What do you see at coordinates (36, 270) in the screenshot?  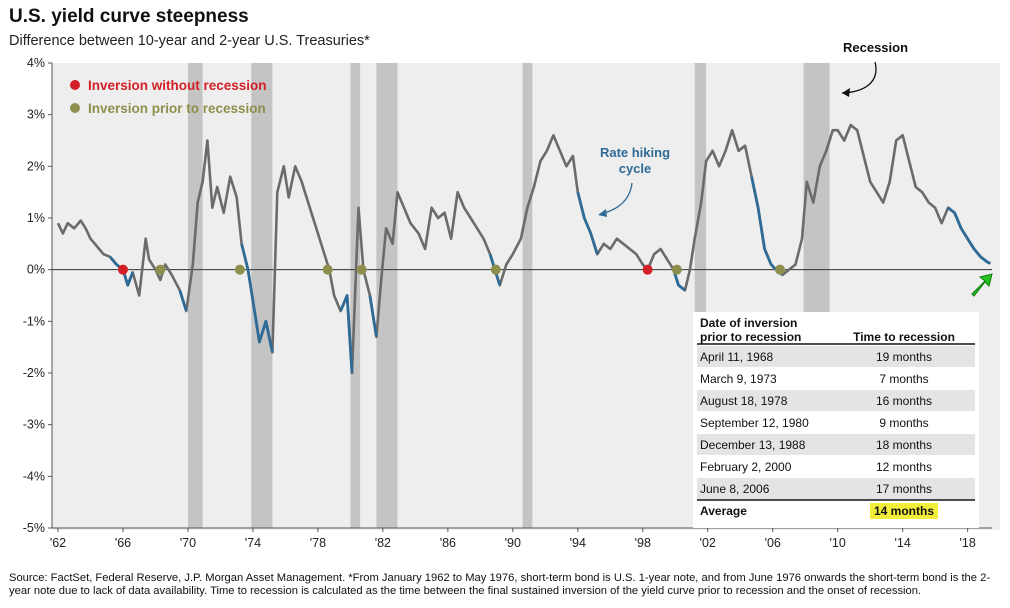 I see `y-tick-label: 0%` at bounding box center [36, 270].